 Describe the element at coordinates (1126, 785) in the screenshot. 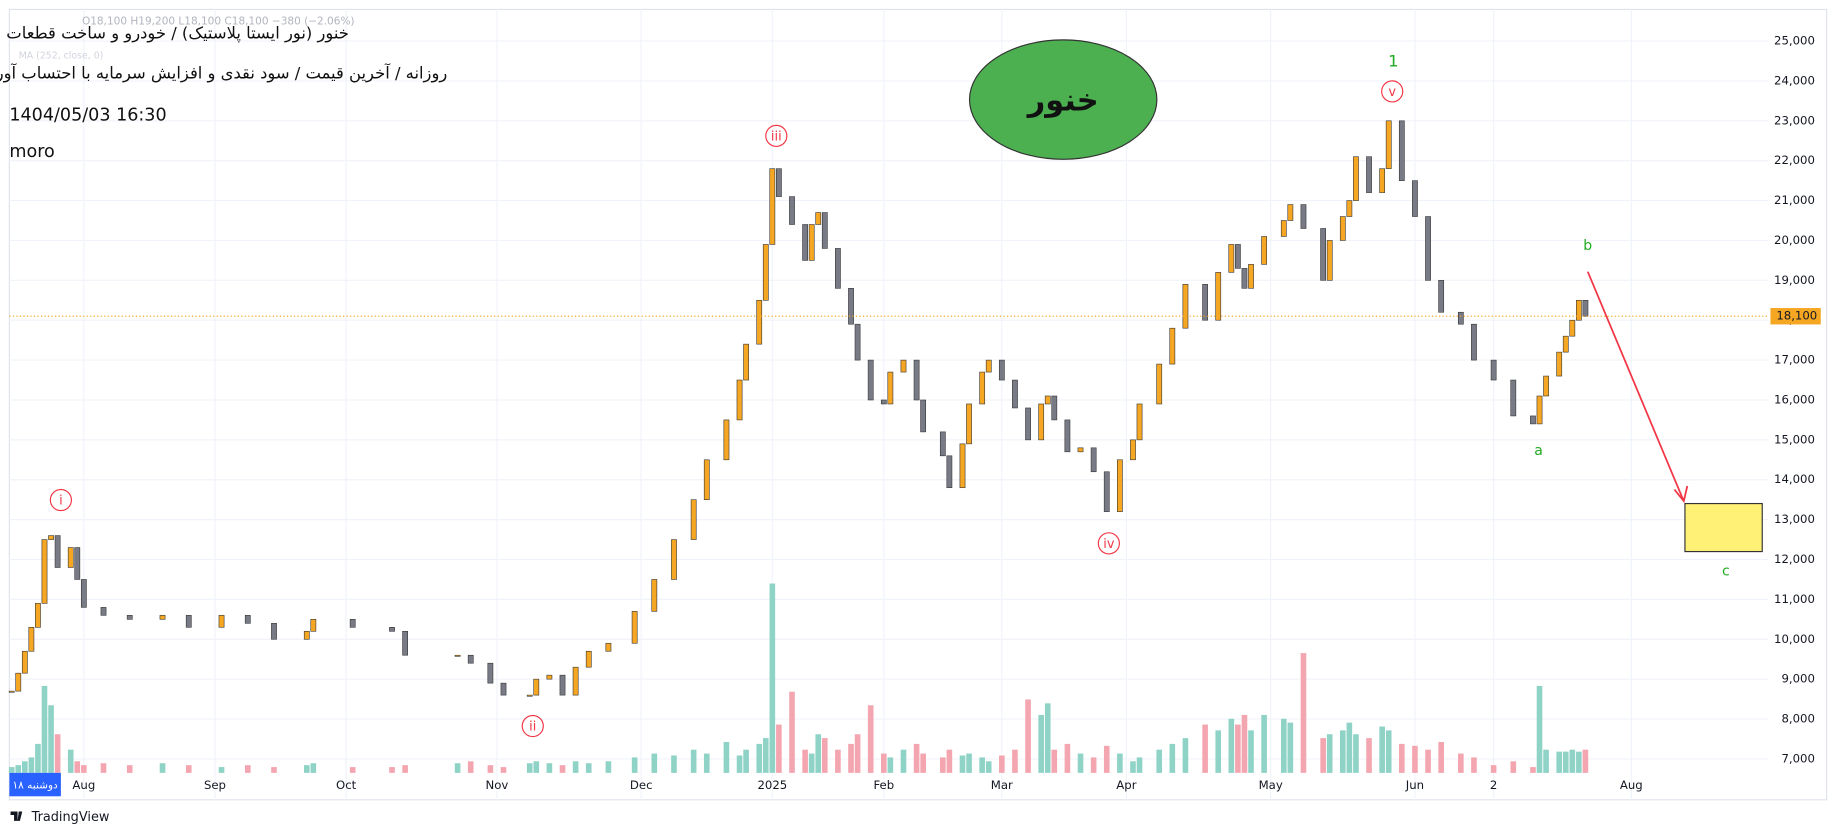

I see `x-tick-label: Apr` at that location.